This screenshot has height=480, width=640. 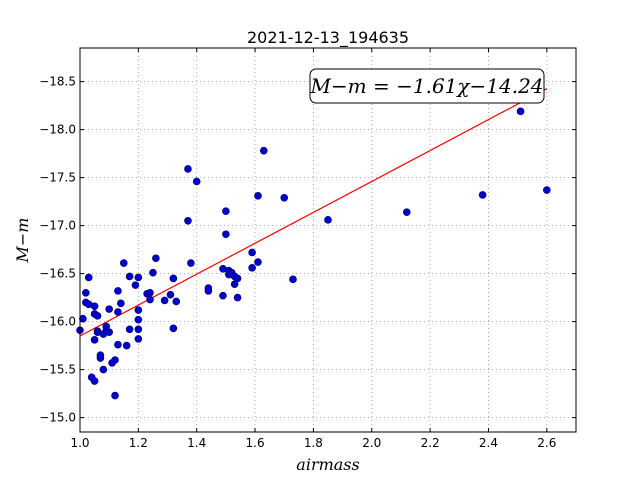 I want to click on x-axis-label: airmass, so click(x=327, y=464).